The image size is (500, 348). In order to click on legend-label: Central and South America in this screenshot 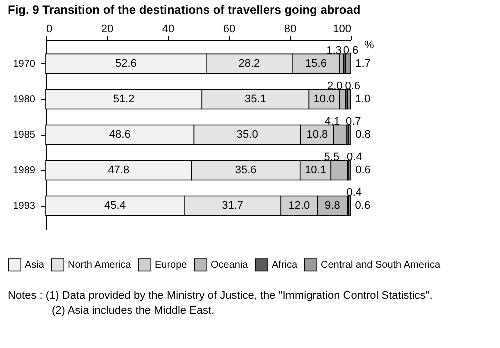, I will do `click(381, 266)`.